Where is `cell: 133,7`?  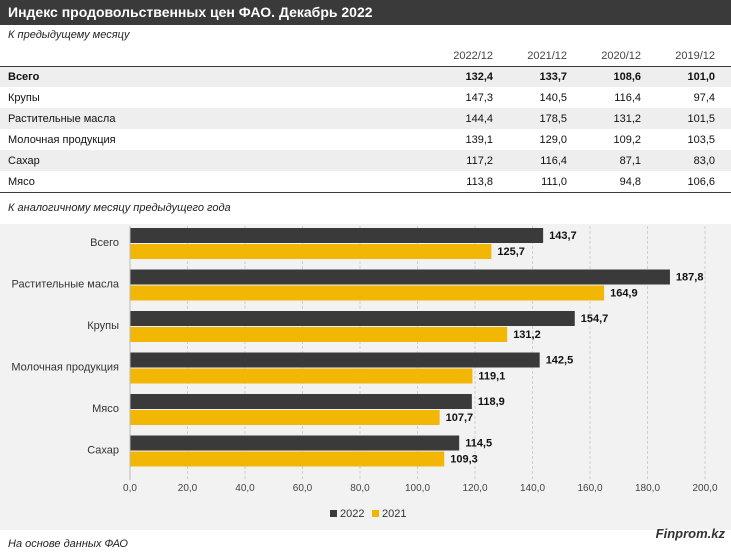
cell: 133,7 is located at coordinates (542, 76).